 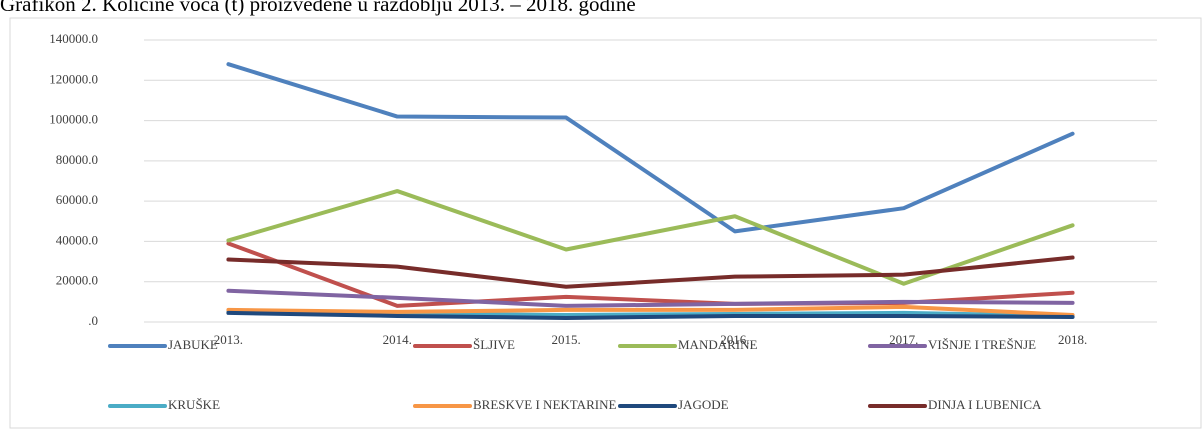 I want to click on y-tick-label: 80000.0, so click(x=77, y=159).